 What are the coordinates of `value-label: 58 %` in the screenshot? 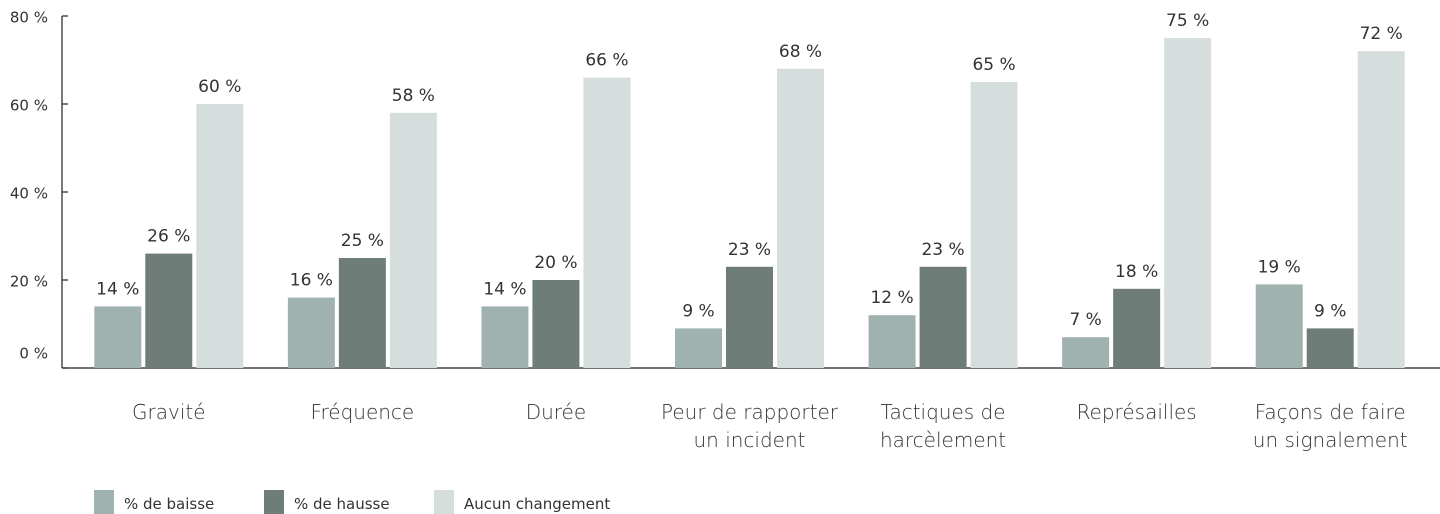 It's located at (413, 96).